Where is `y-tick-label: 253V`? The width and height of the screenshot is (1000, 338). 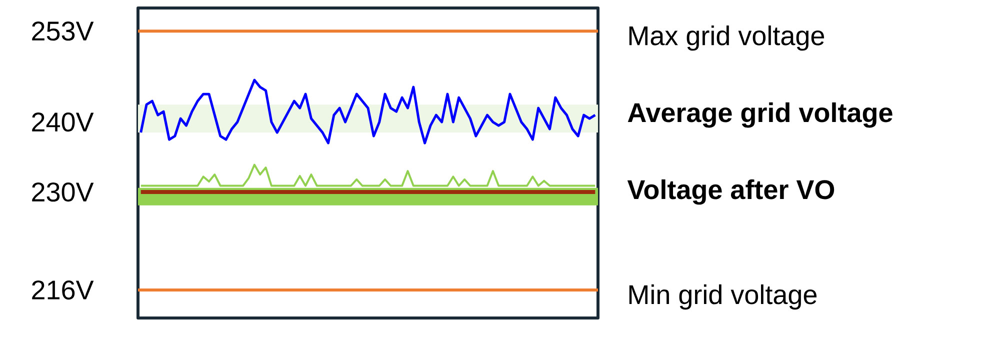
y-tick-label: 253V is located at coordinates (63, 31).